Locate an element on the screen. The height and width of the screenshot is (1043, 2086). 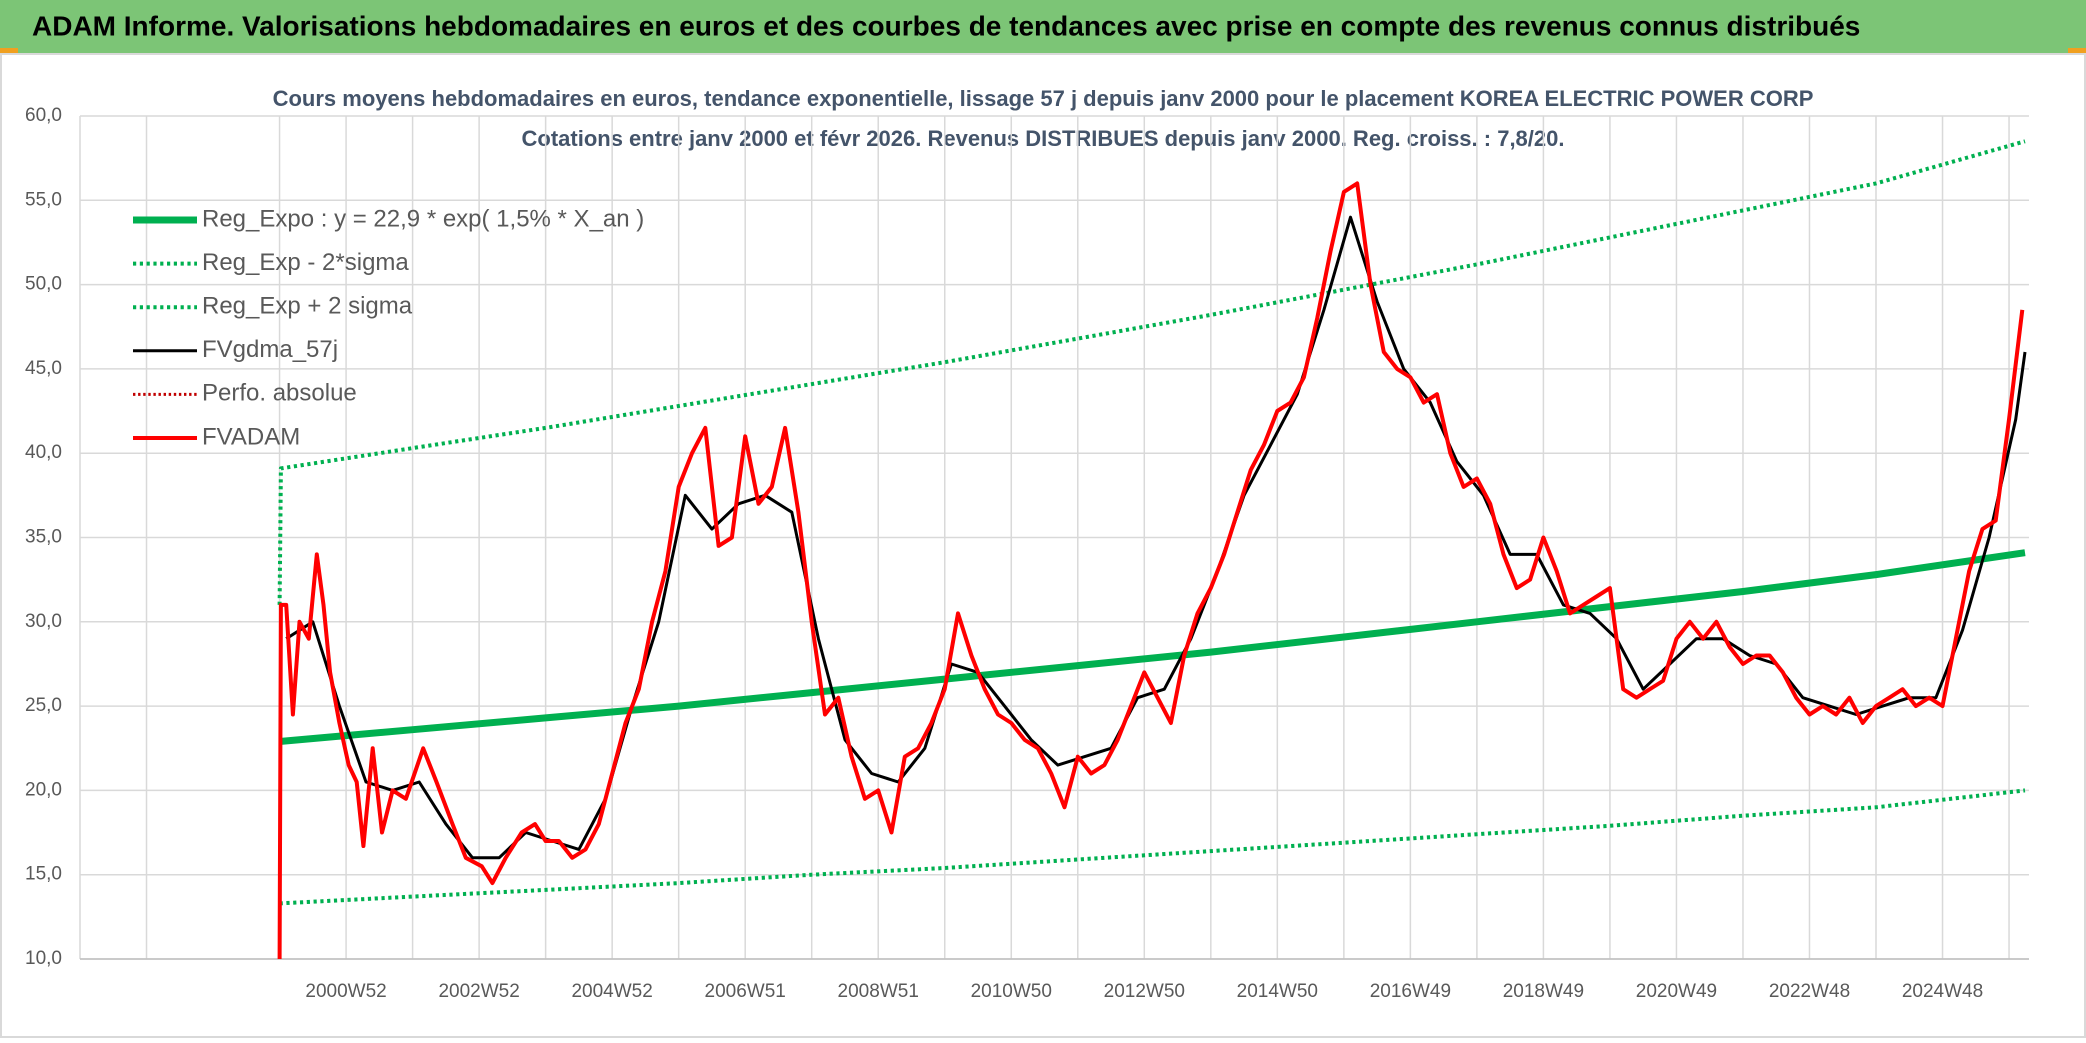
x-tick-label: 2018W49 is located at coordinates (1543, 991).